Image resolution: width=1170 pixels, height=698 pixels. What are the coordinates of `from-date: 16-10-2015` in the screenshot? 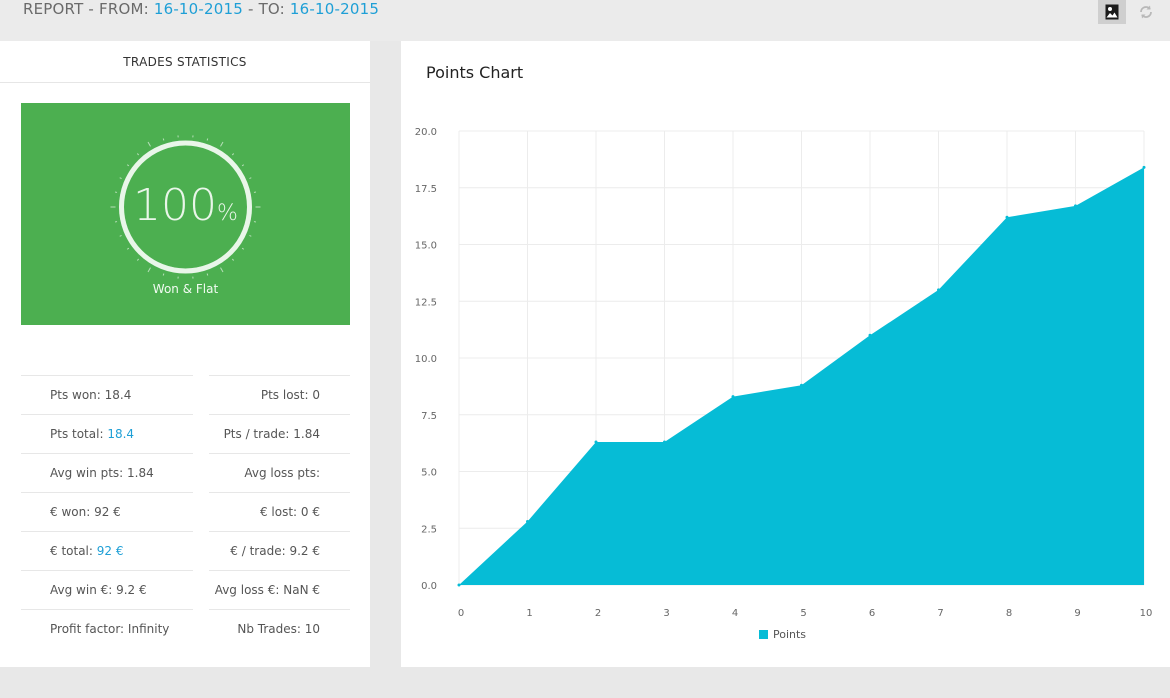 It's located at (198, 9).